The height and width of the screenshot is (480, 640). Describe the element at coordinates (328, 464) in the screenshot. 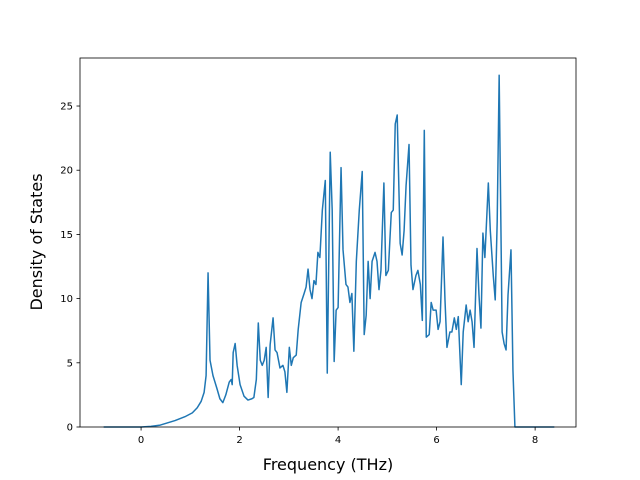

I see `x-axis-label: Frequency (THz)` at that location.